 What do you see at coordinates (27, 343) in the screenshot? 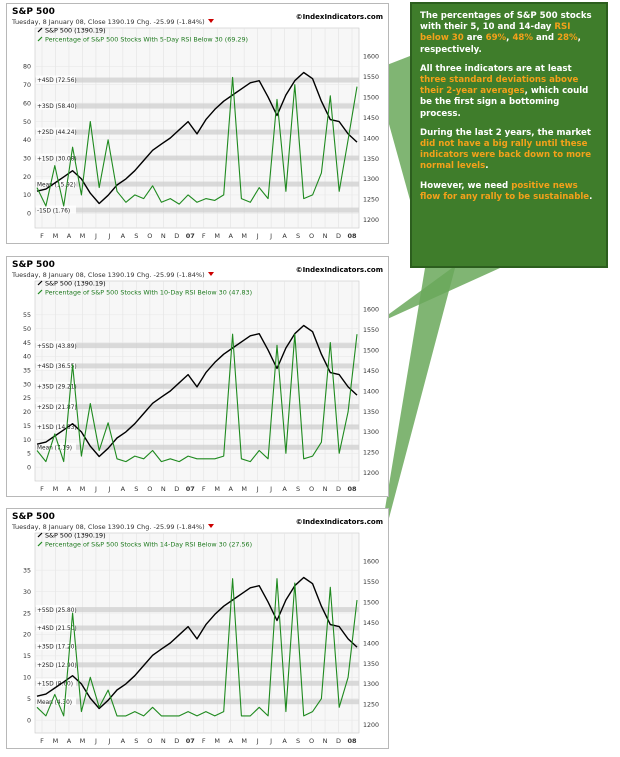
I see `left-tick-label: 45` at bounding box center [27, 343].